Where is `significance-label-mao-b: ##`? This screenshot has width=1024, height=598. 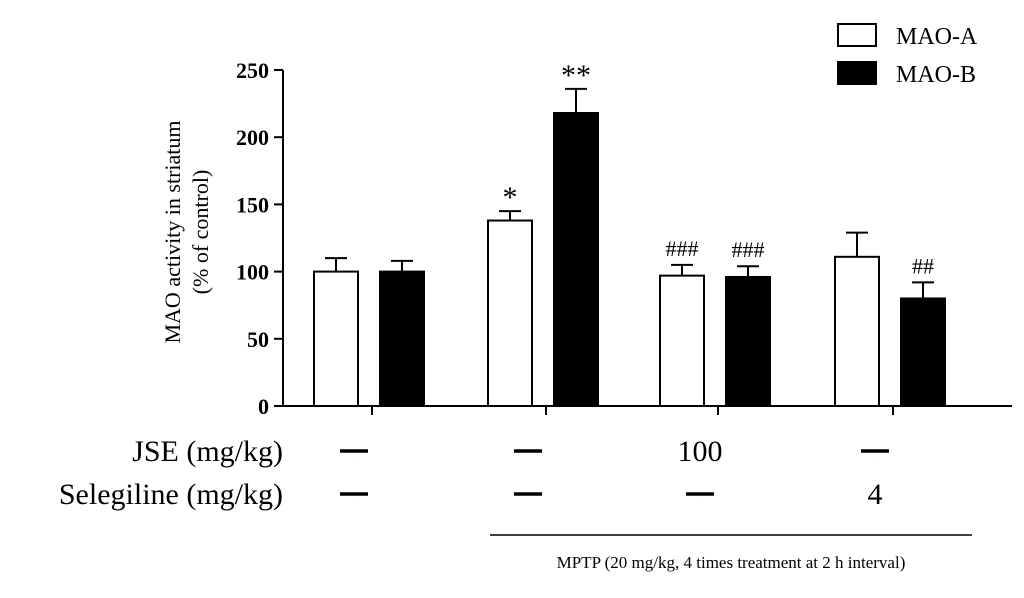
significance-label-mao-b: ## is located at coordinates (923, 265).